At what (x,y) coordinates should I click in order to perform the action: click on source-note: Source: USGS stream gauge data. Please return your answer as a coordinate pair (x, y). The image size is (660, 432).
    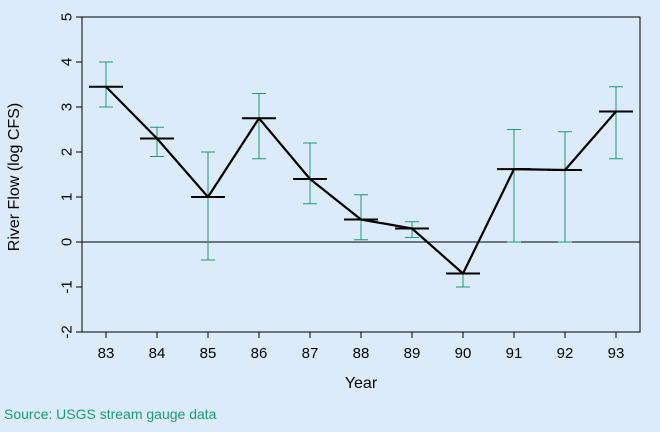
    Looking at the image, I should click on (110, 414).